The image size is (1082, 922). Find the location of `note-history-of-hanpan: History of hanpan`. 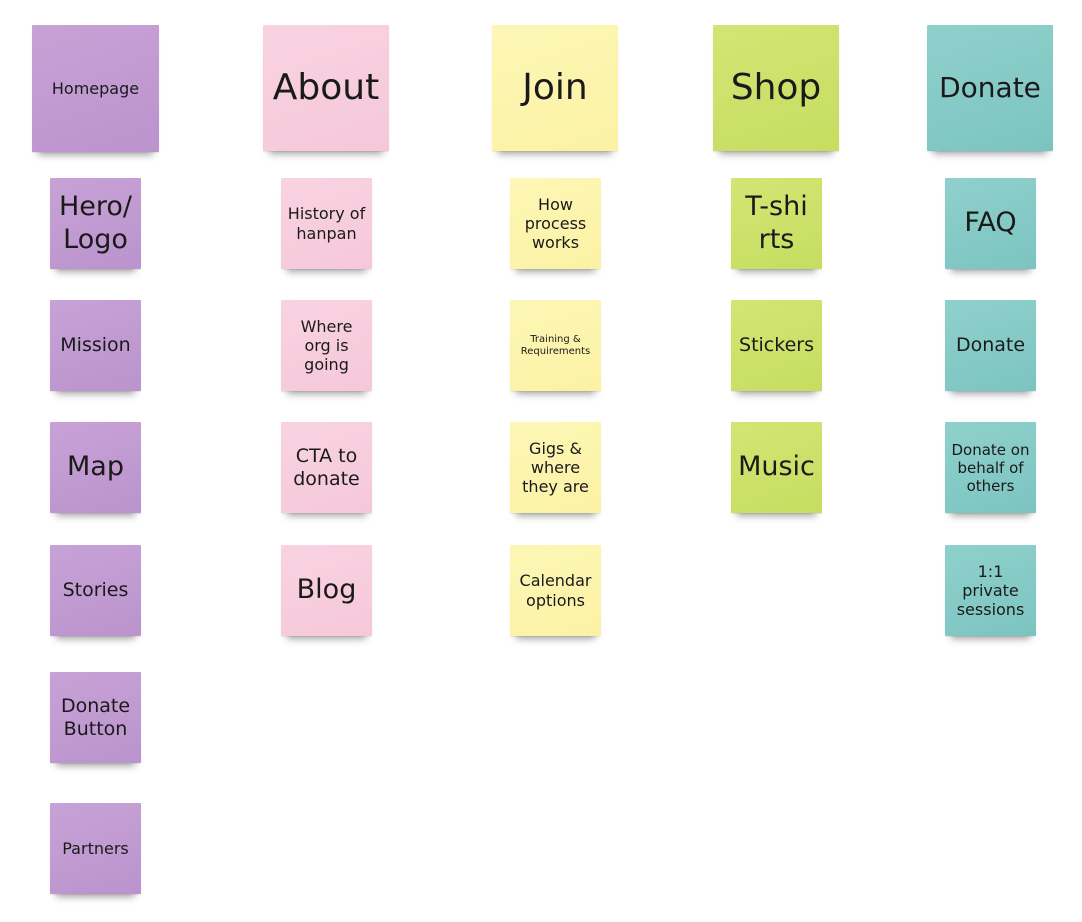

note-history-of-hanpan: History of hanpan is located at coordinates (326, 223).